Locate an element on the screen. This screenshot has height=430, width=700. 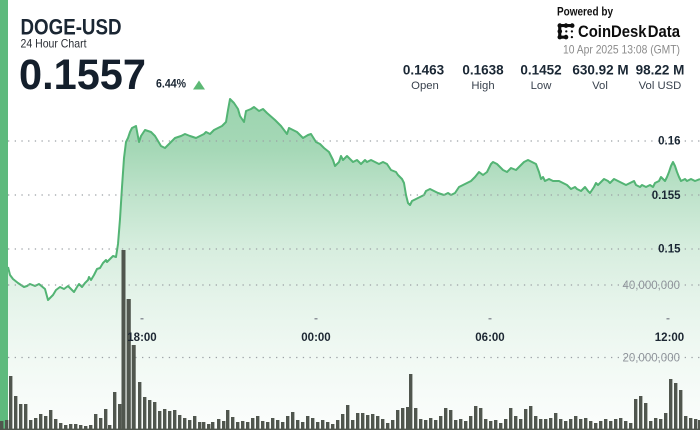
svg-text: Vol USD is located at coordinates (660, 86).